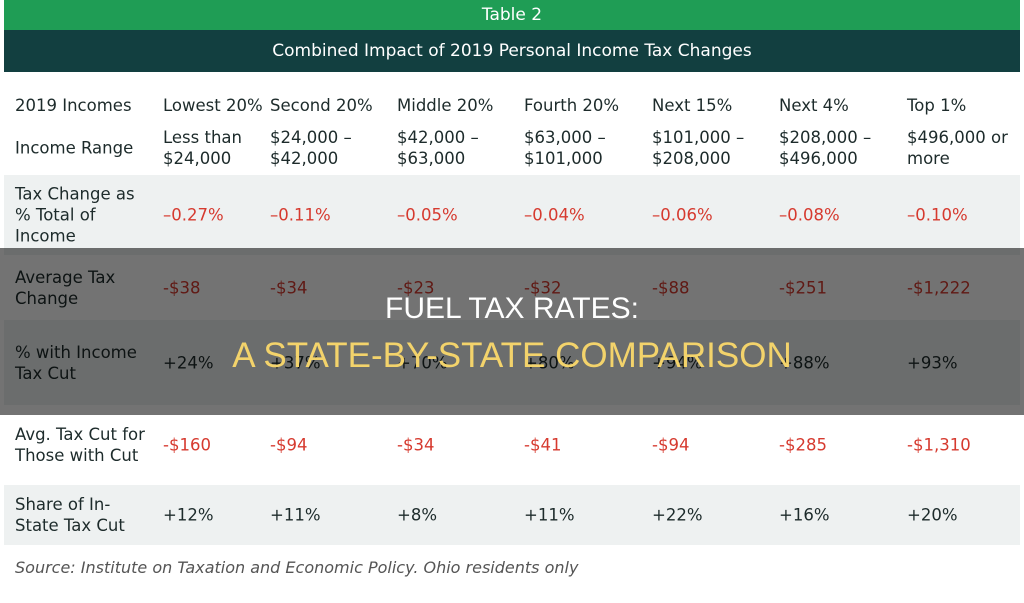 This screenshot has height=603, width=1024. What do you see at coordinates (75, 215) in the screenshot?
I see `row-label: Tax Change as % Total of Income` at bounding box center [75, 215].